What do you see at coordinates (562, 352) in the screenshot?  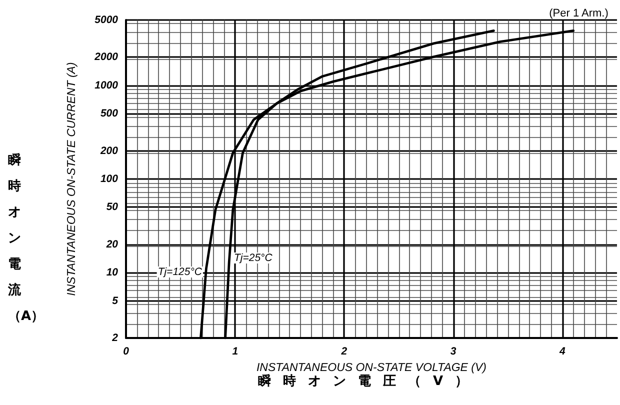 I see `x-tick-label: 4` at bounding box center [562, 352].